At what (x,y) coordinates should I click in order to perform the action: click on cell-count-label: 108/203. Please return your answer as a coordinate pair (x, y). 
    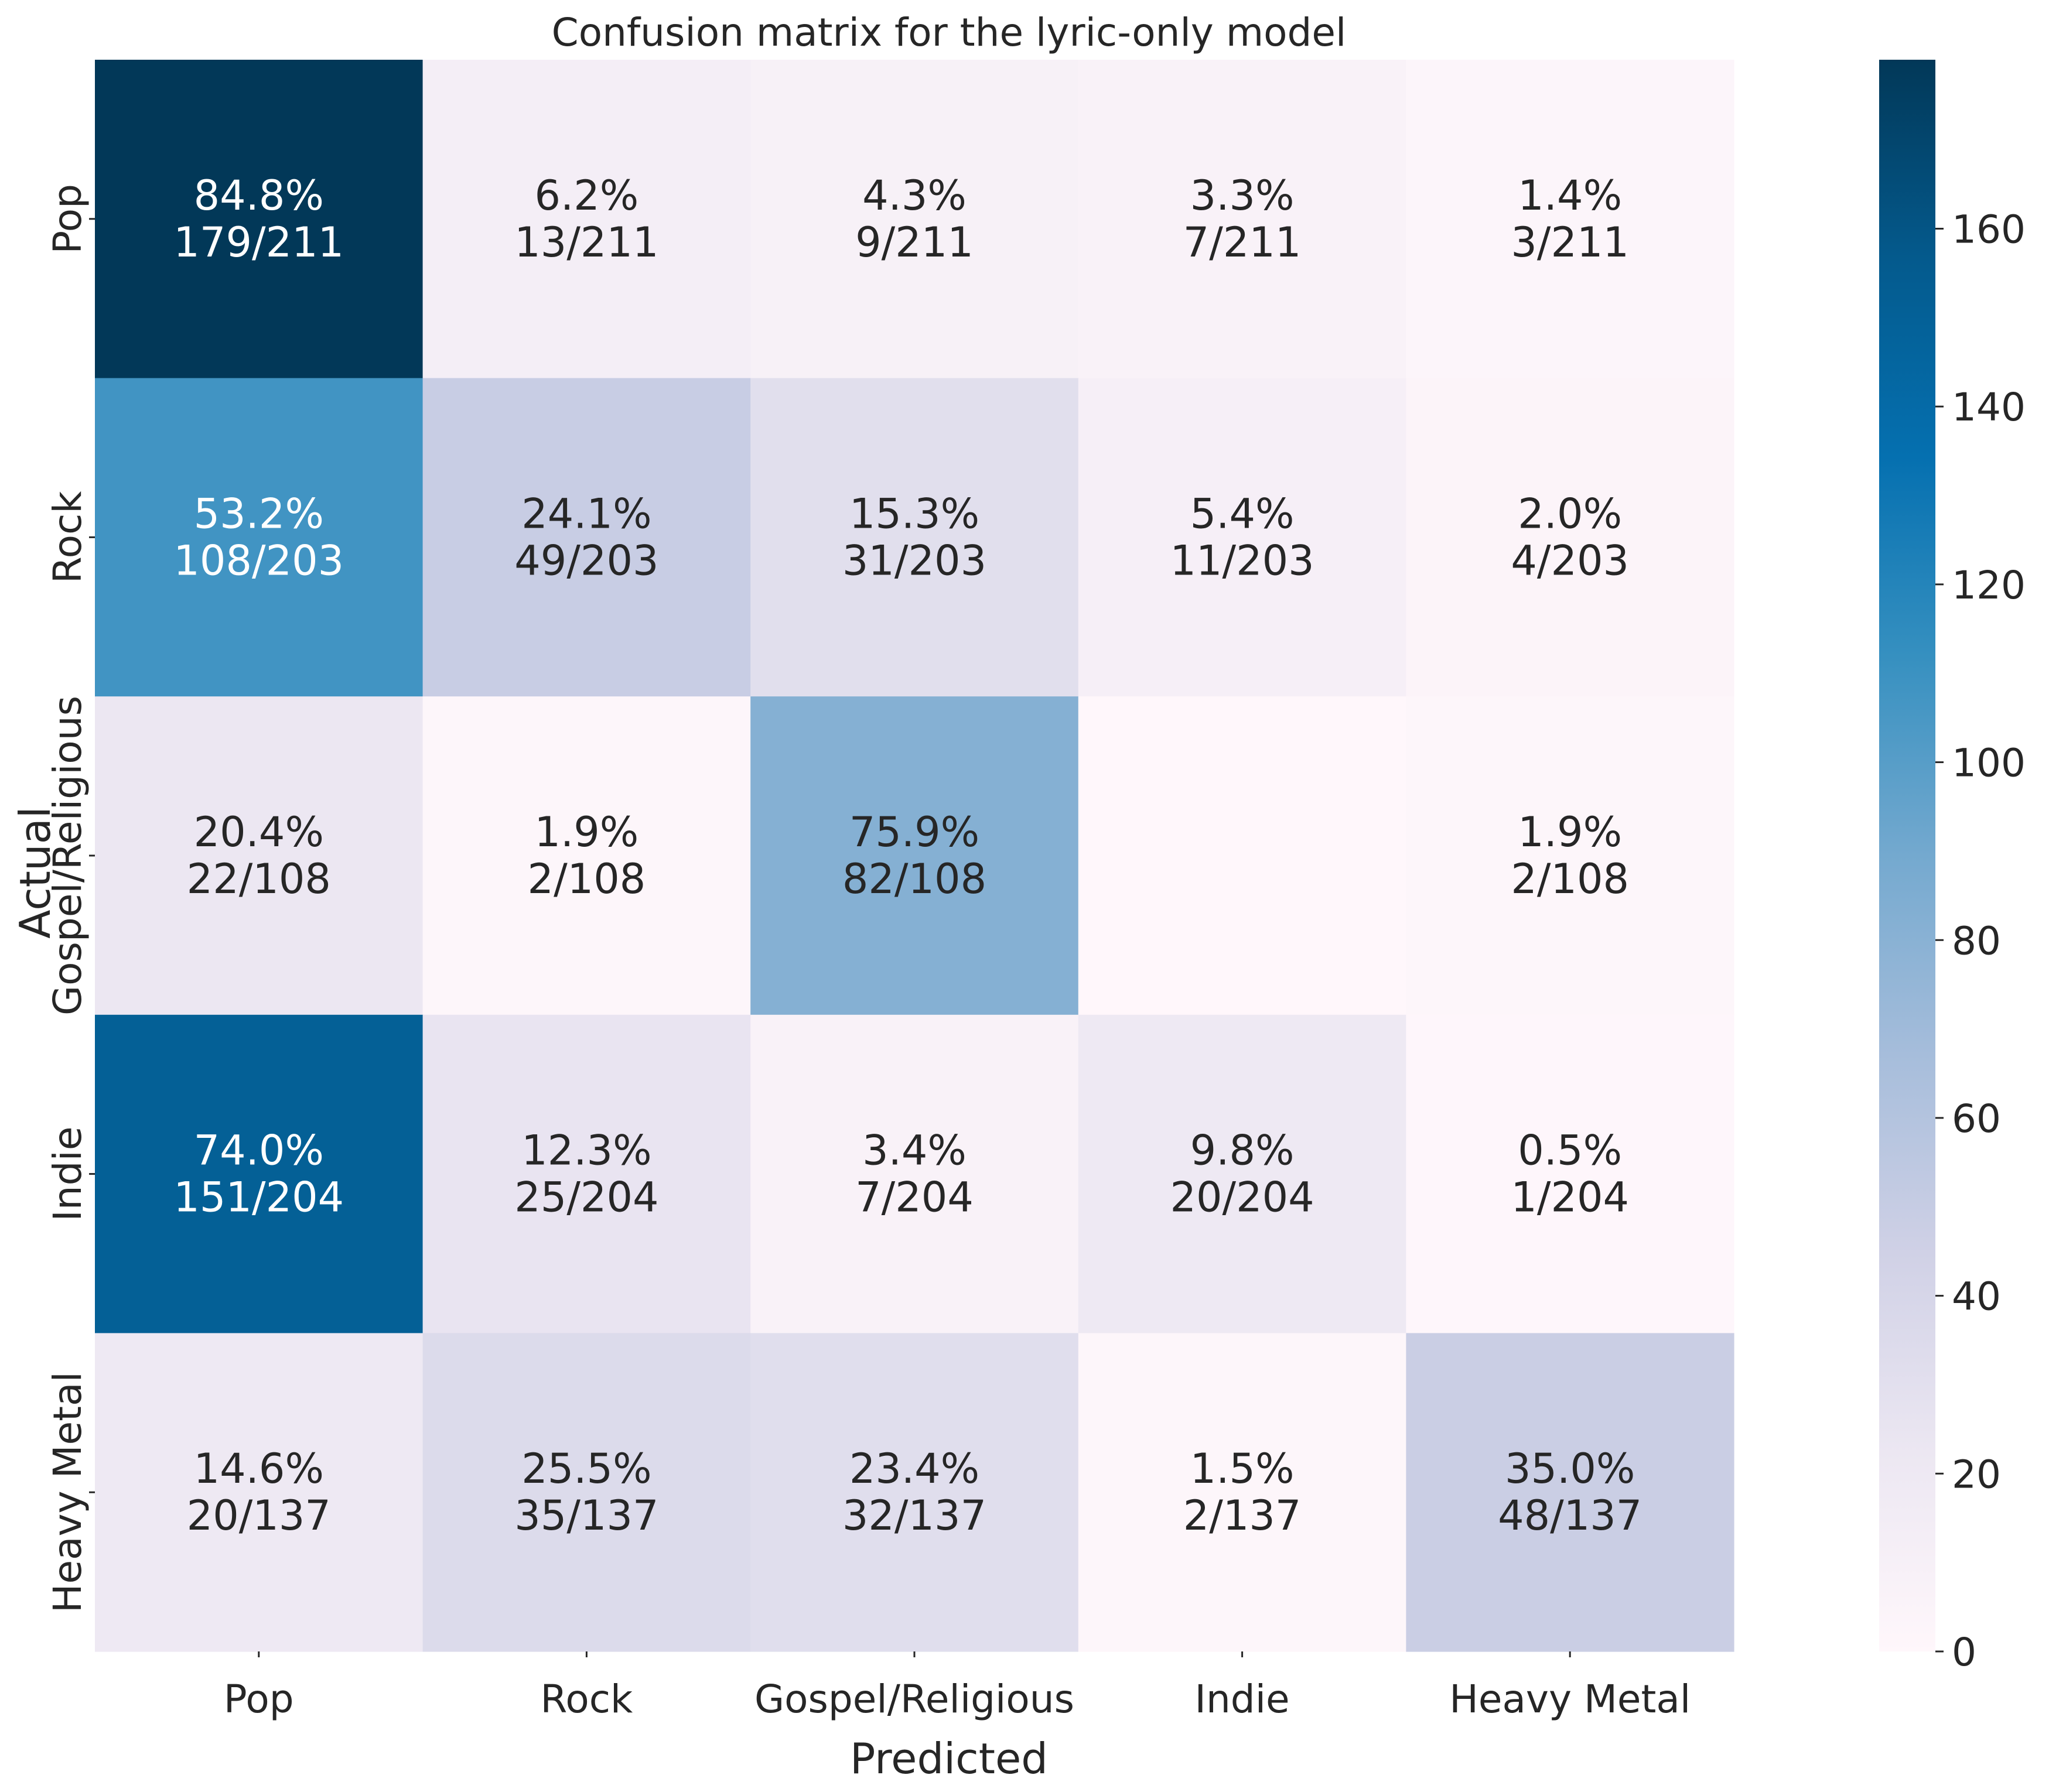
    Looking at the image, I should click on (258, 560).